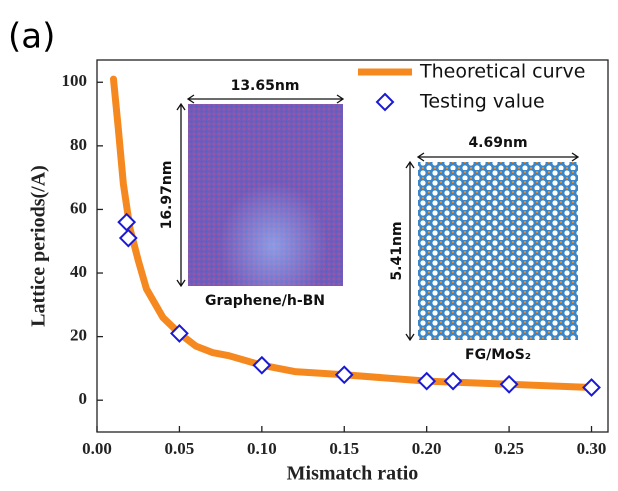 Image resolution: width=618 pixels, height=491 pixels. Describe the element at coordinates (265, 195) in the screenshot. I see `inset-glow` at that location.